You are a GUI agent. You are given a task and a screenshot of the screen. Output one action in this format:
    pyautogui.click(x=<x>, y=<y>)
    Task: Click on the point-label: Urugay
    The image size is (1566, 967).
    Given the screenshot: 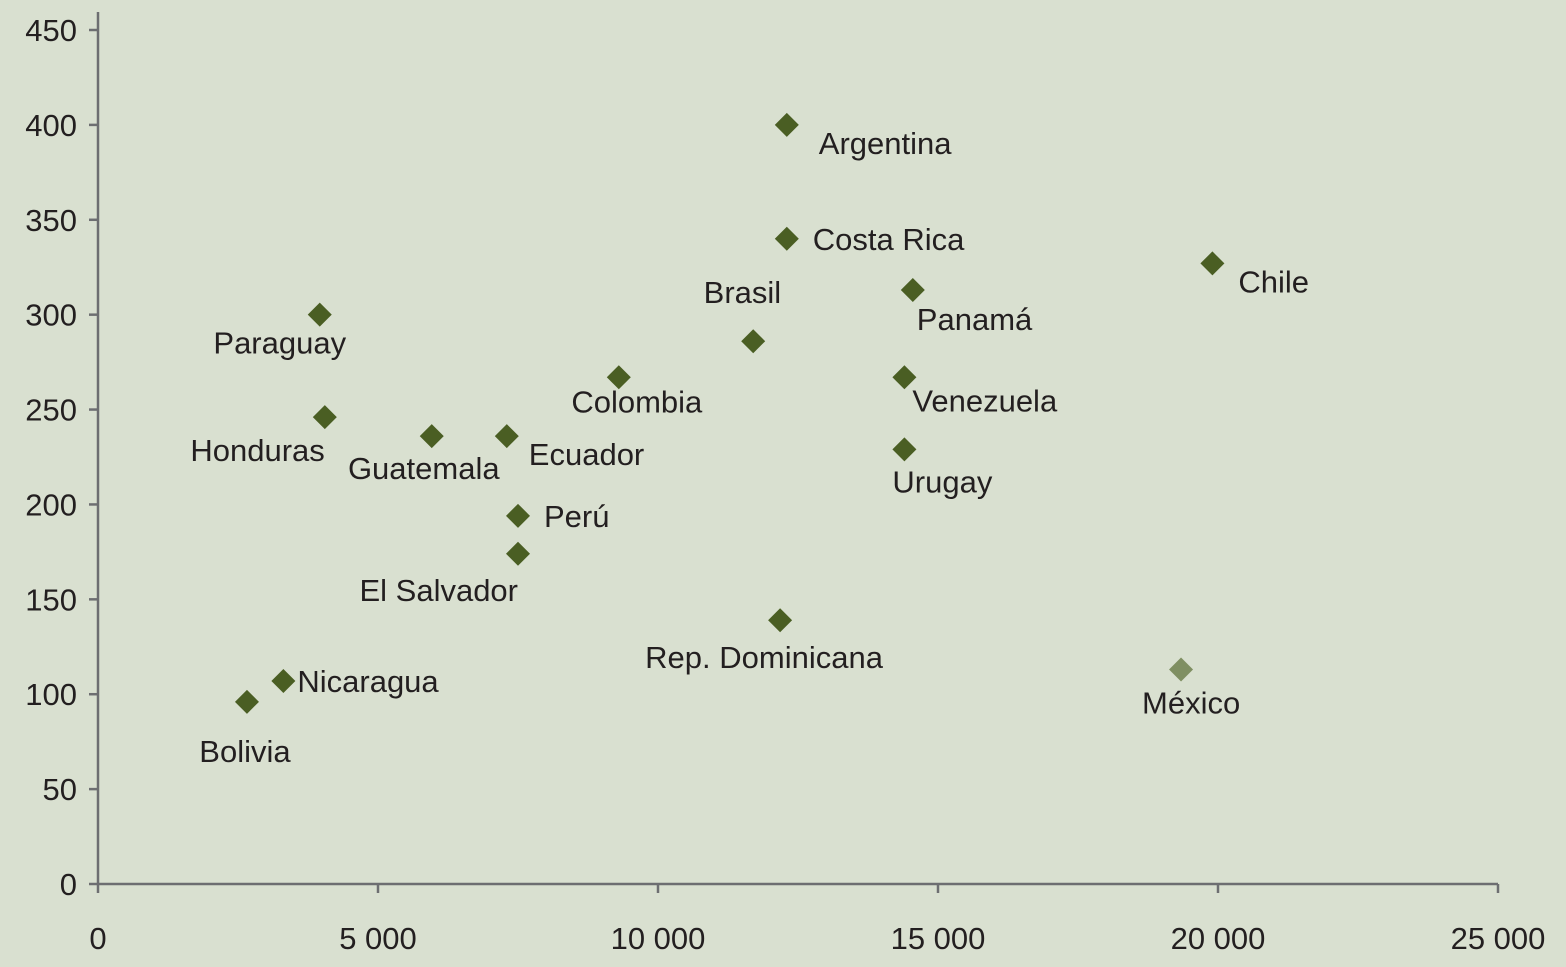 What is the action you would take?
    pyautogui.click(x=942, y=481)
    